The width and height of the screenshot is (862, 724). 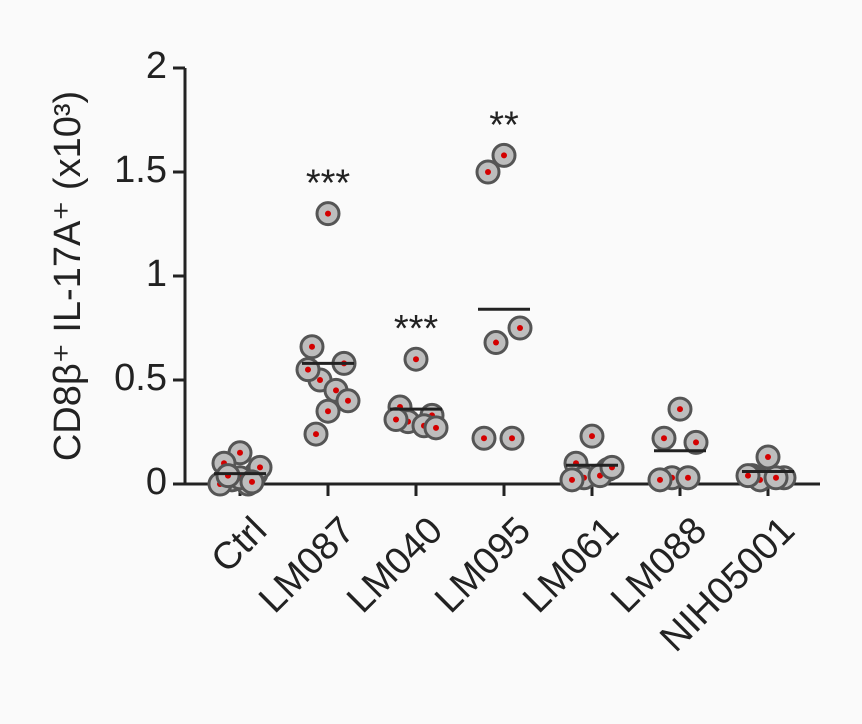 I want to click on x-tick-label: LM061, so click(x=571, y=565).